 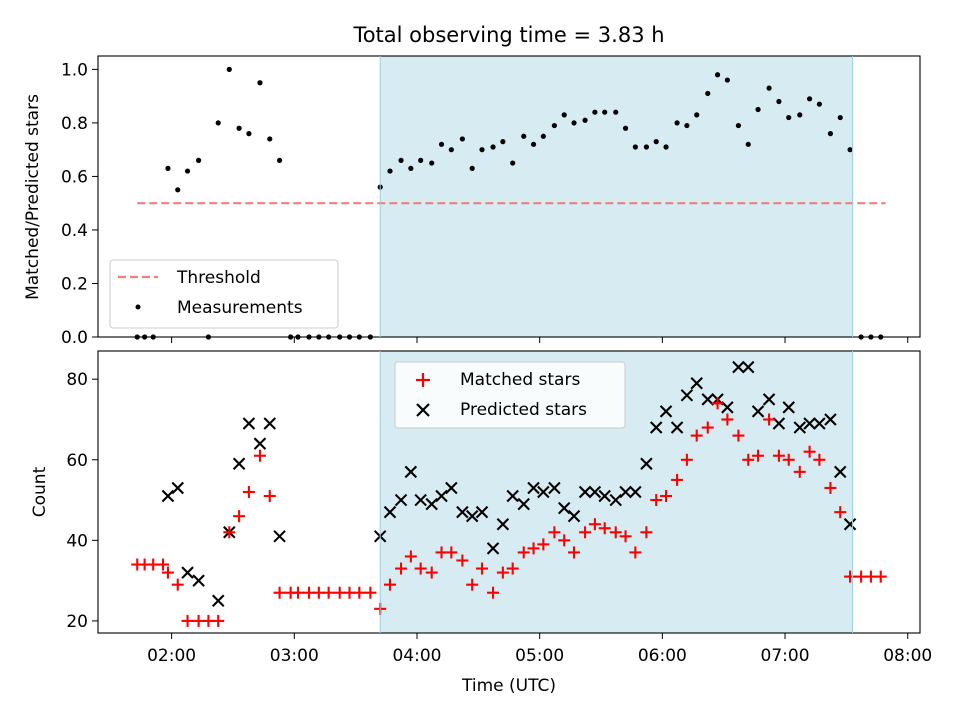 What do you see at coordinates (74, 338) in the screenshot?
I see `y-tick-label: 0.0` at bounding box center [74, 338].